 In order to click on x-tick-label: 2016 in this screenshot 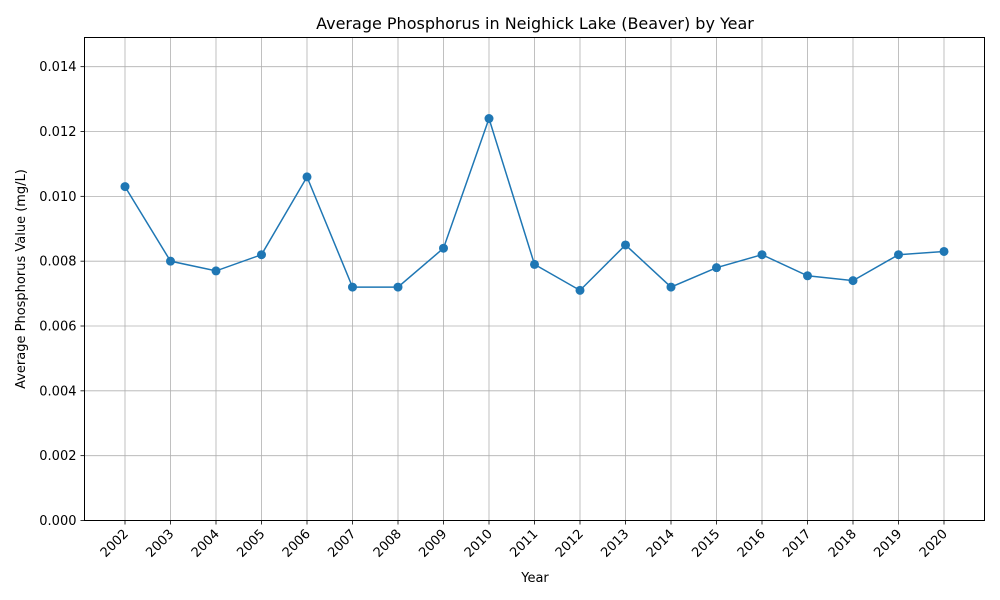, I will do `click(752, 544)`.